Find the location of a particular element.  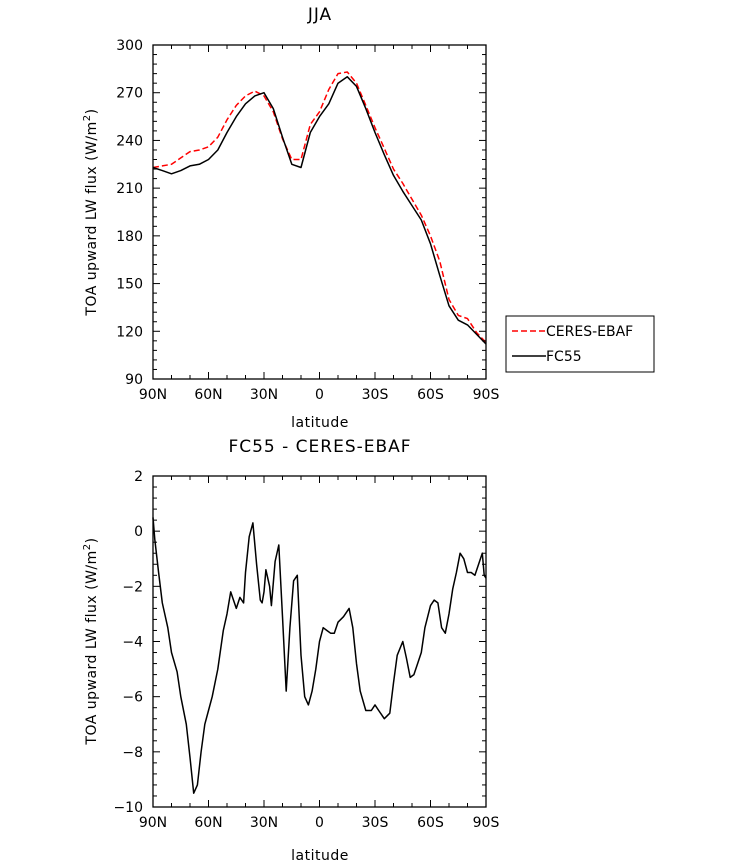

y-tick-label: 90 is located at coordinates (134, 380).